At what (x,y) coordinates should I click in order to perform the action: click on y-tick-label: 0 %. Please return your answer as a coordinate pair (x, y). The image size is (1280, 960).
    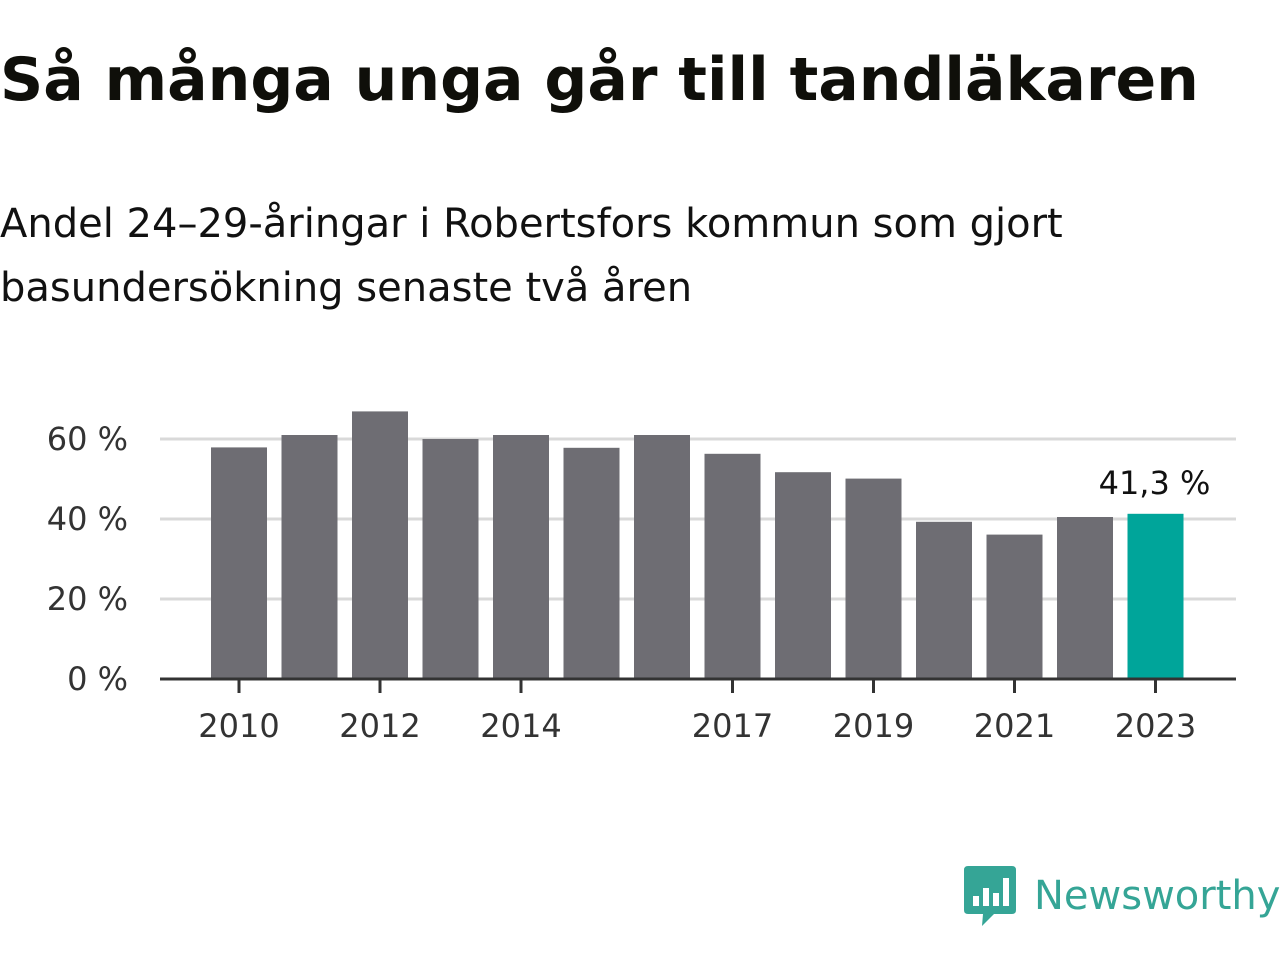
    Looking at the image, I should click on (97, 679).